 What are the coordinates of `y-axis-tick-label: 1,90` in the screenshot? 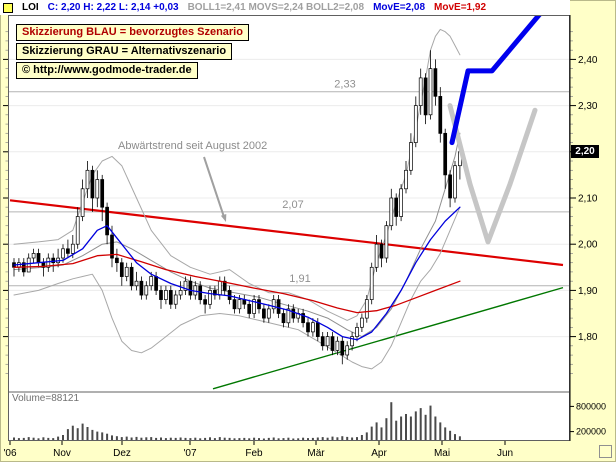 It's located at (588, 291).